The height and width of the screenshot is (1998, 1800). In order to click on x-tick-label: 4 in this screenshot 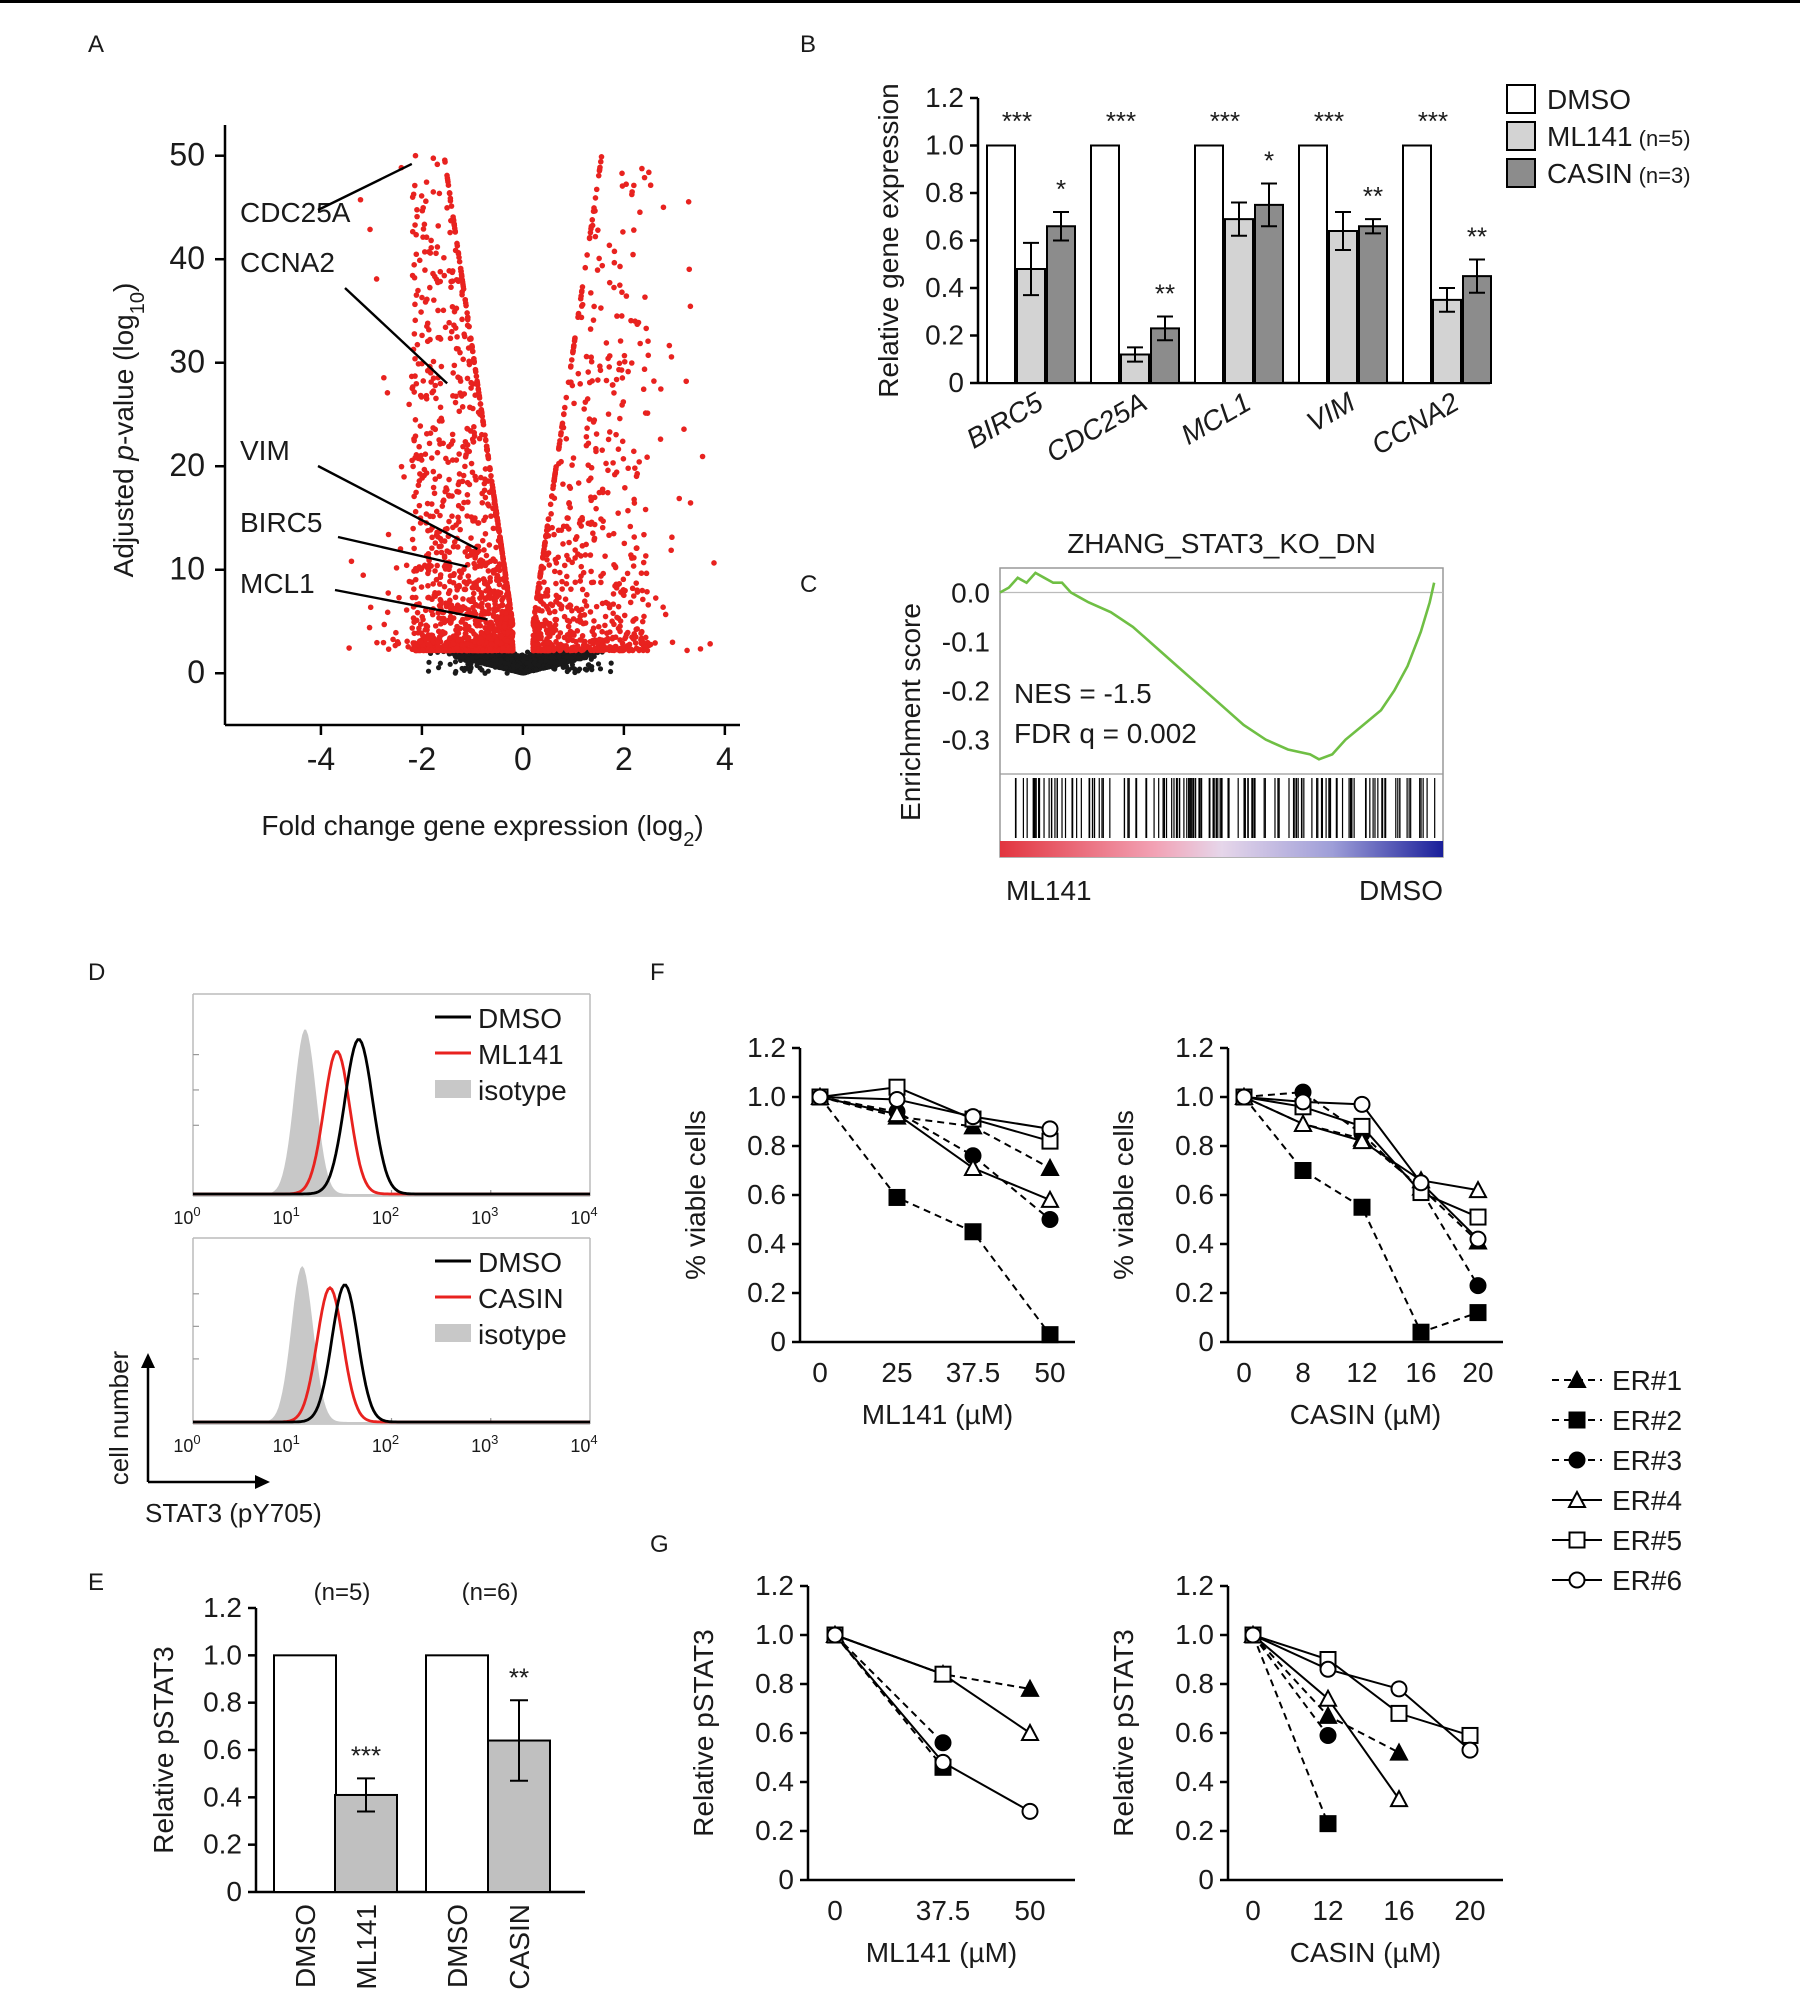, I will do `click(725, 759)`.